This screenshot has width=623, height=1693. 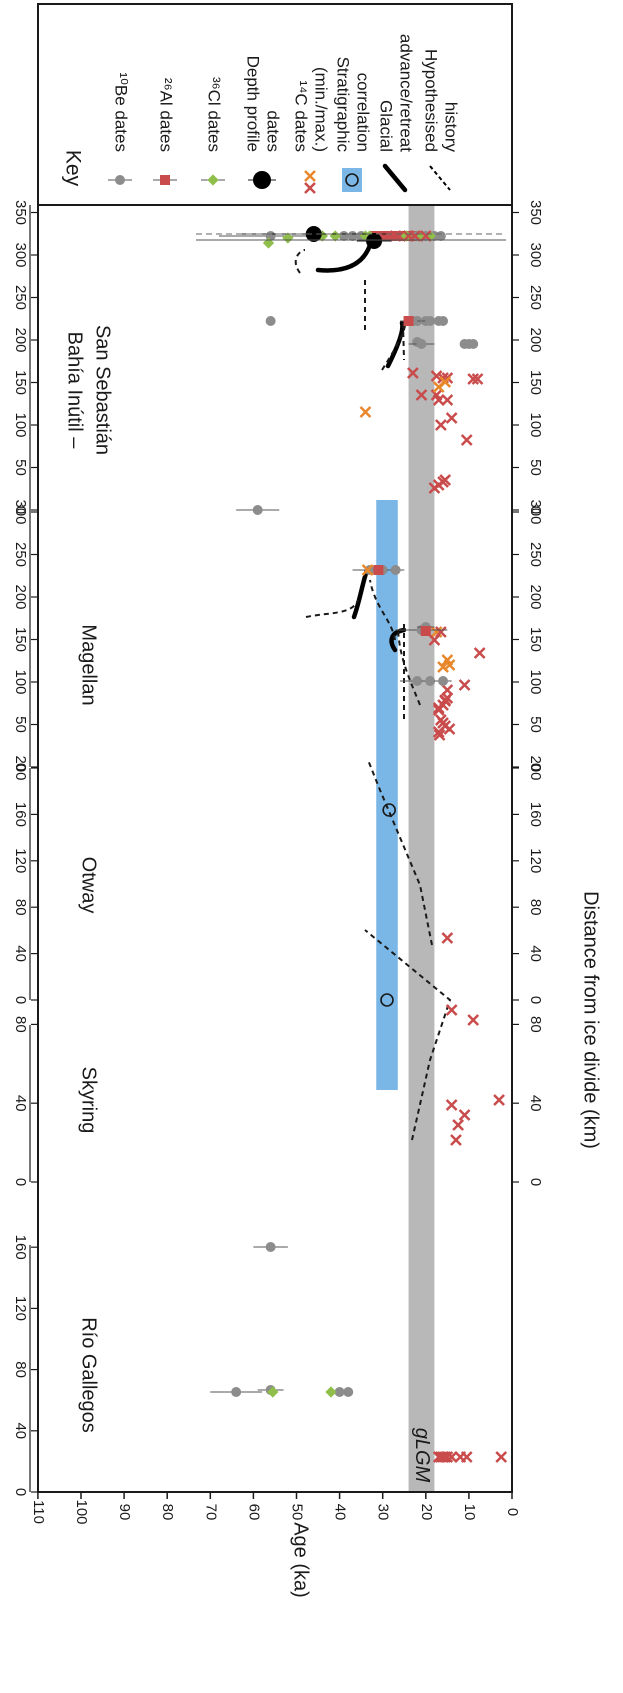 I want to click on panel-name: San Sebastián, so click(x=103, y=390).